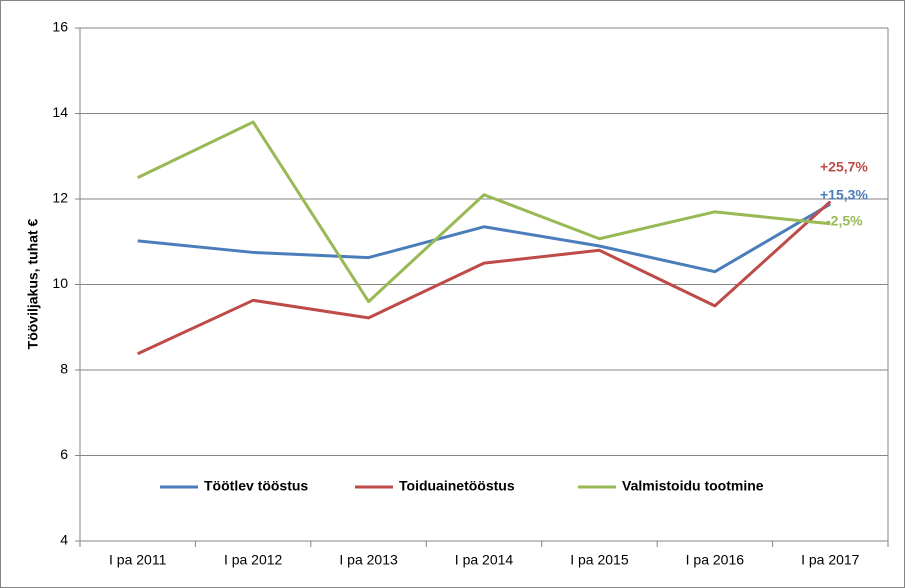 This screenshot has width=905, height=588. What do you see at coordinates (715, 560) in the screenshot?
I see `x-tick-label: I pa 2016` at bounding box center [715, 560].